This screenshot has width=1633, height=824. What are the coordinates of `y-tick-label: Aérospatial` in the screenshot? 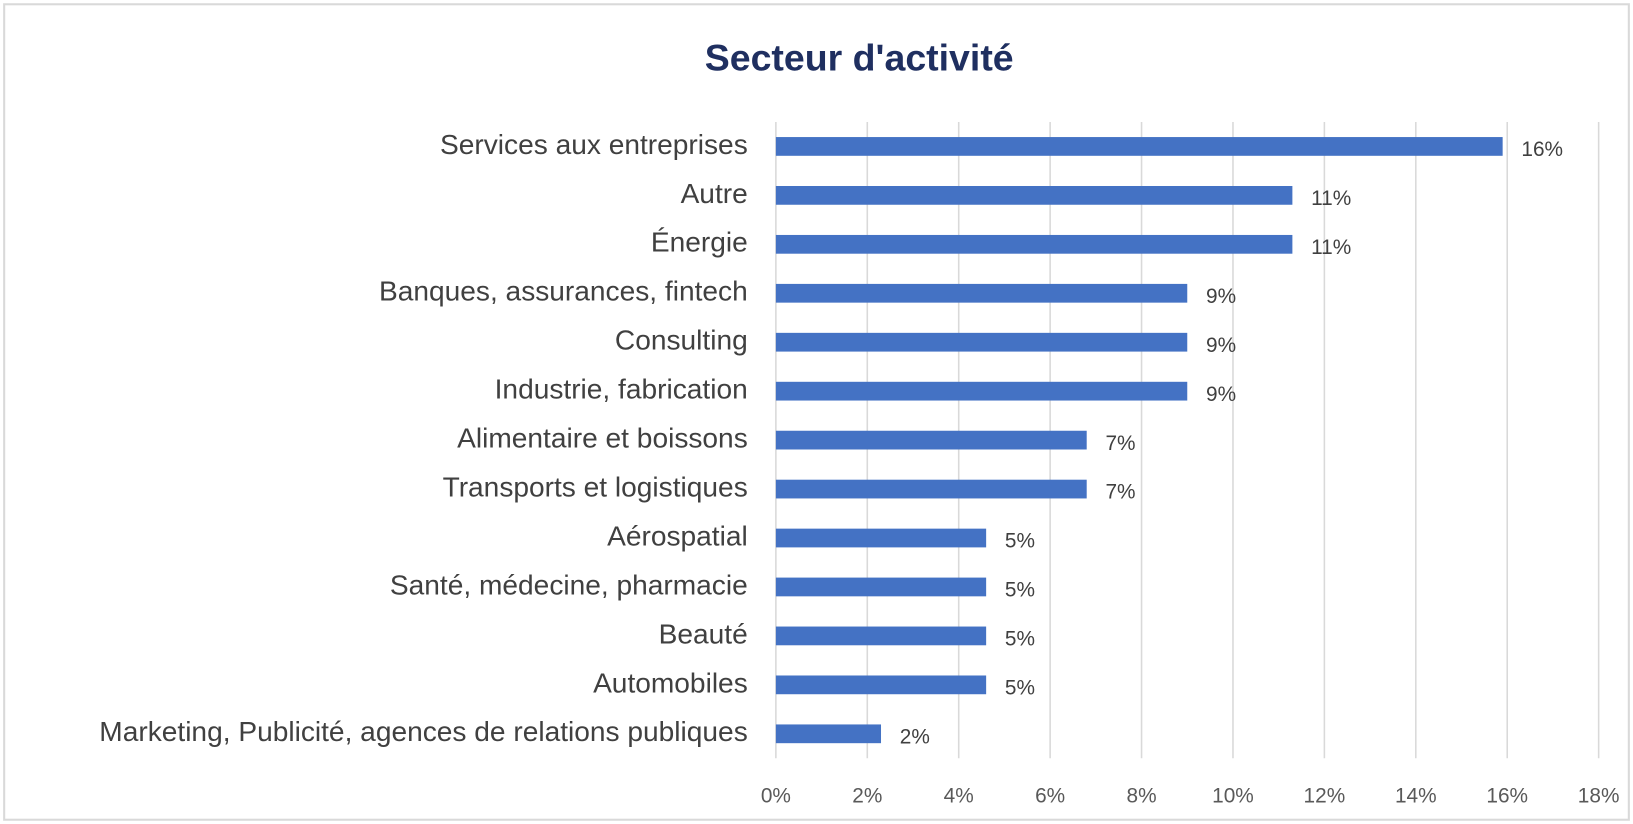 It's located at (677, 535).